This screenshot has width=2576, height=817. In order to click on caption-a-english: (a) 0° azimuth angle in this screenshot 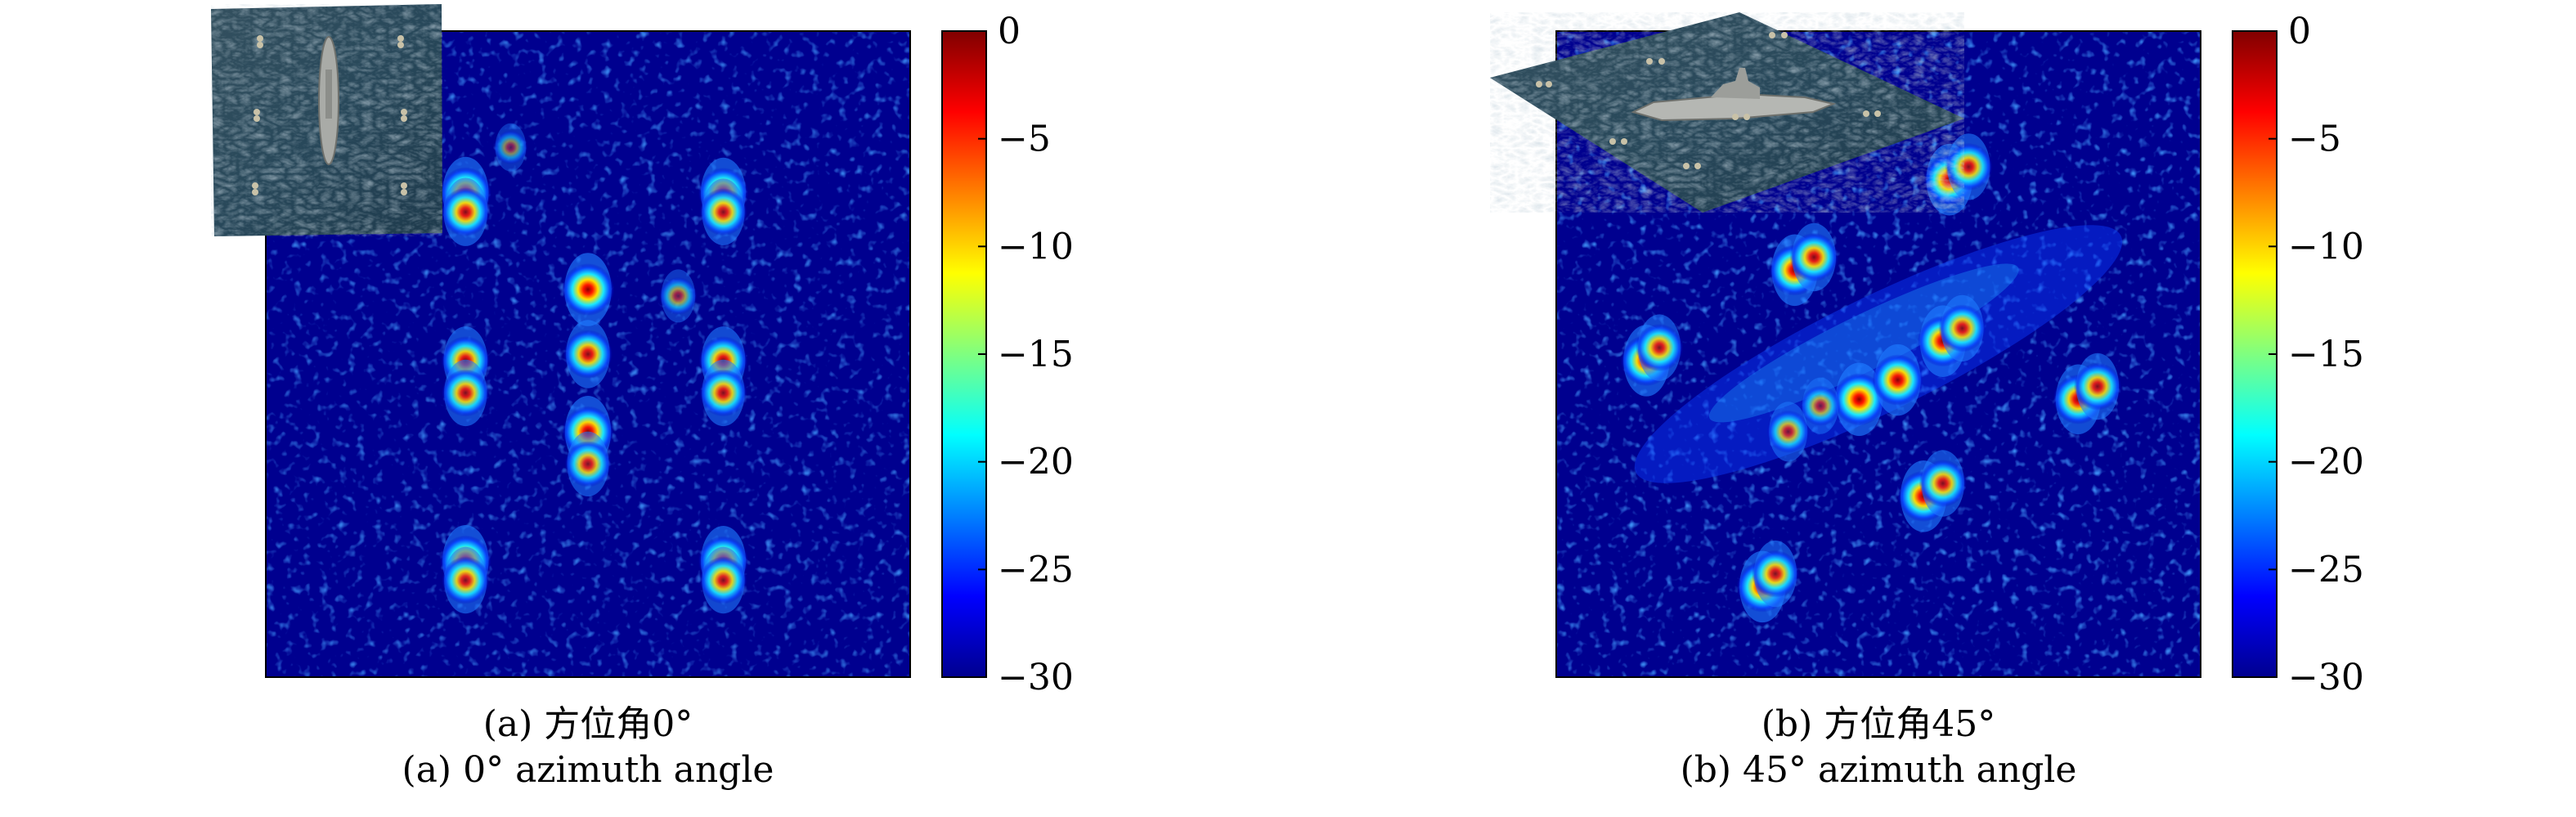, I will do `click(588, 770)`.